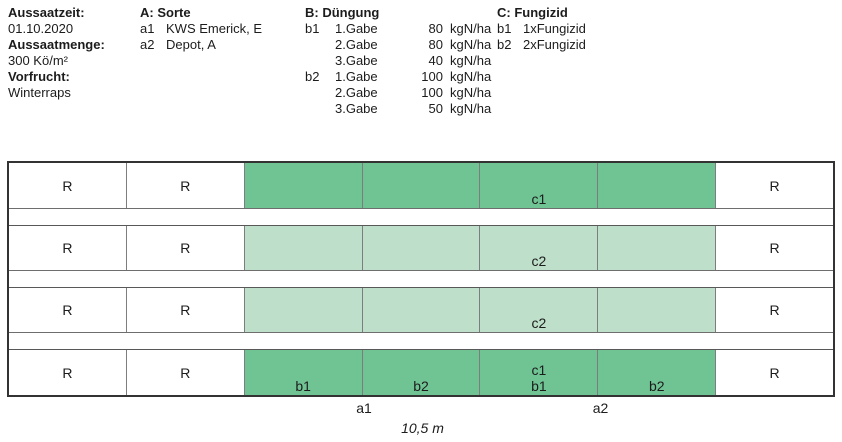 The height and width of the screenshot is (442, 842). What do you see at coordinates (554, 44) in the screenshot?
I see `factor-c-value: 2xFungizid` at bounding box center [554, 44].